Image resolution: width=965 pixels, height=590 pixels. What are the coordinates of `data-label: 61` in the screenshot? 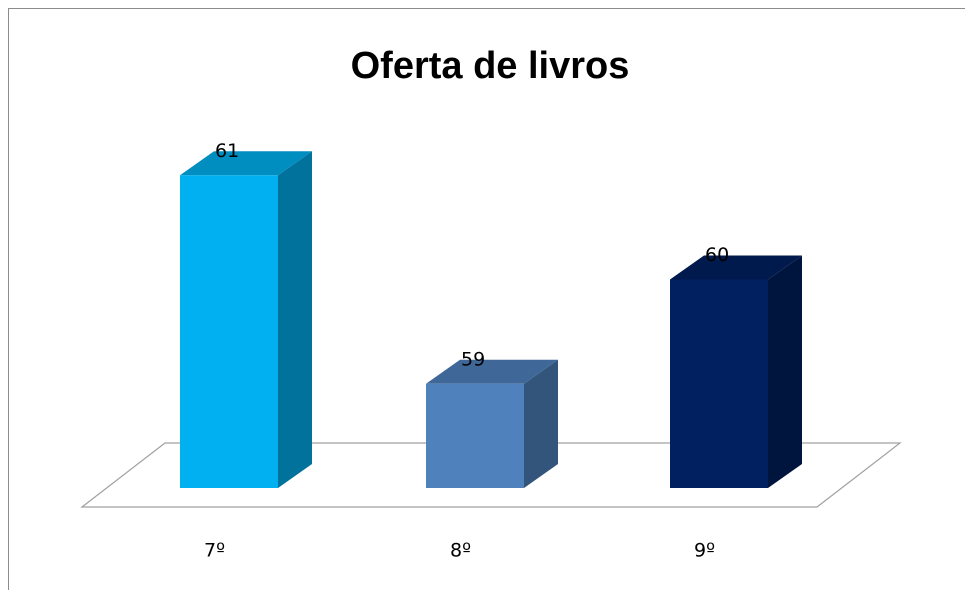 It's located at (227, 151).